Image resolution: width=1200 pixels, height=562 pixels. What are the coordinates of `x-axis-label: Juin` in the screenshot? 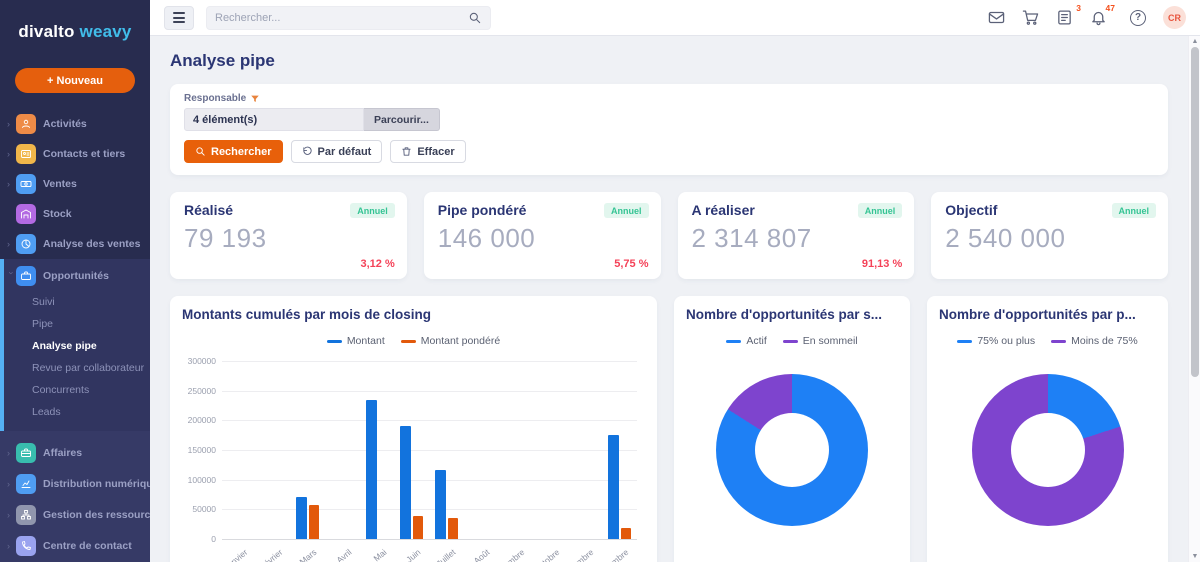 It's located at (413, 554).